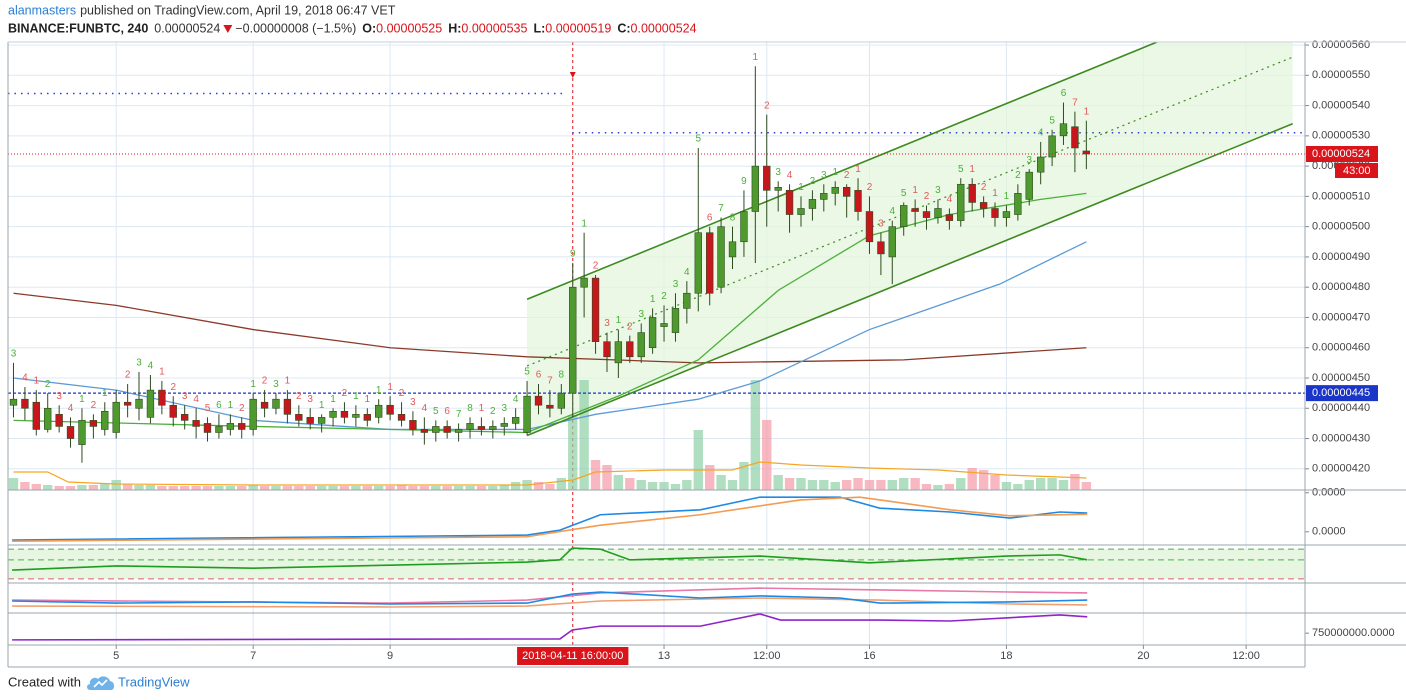  I want to click on setup-count: 4, so click(950, 199).